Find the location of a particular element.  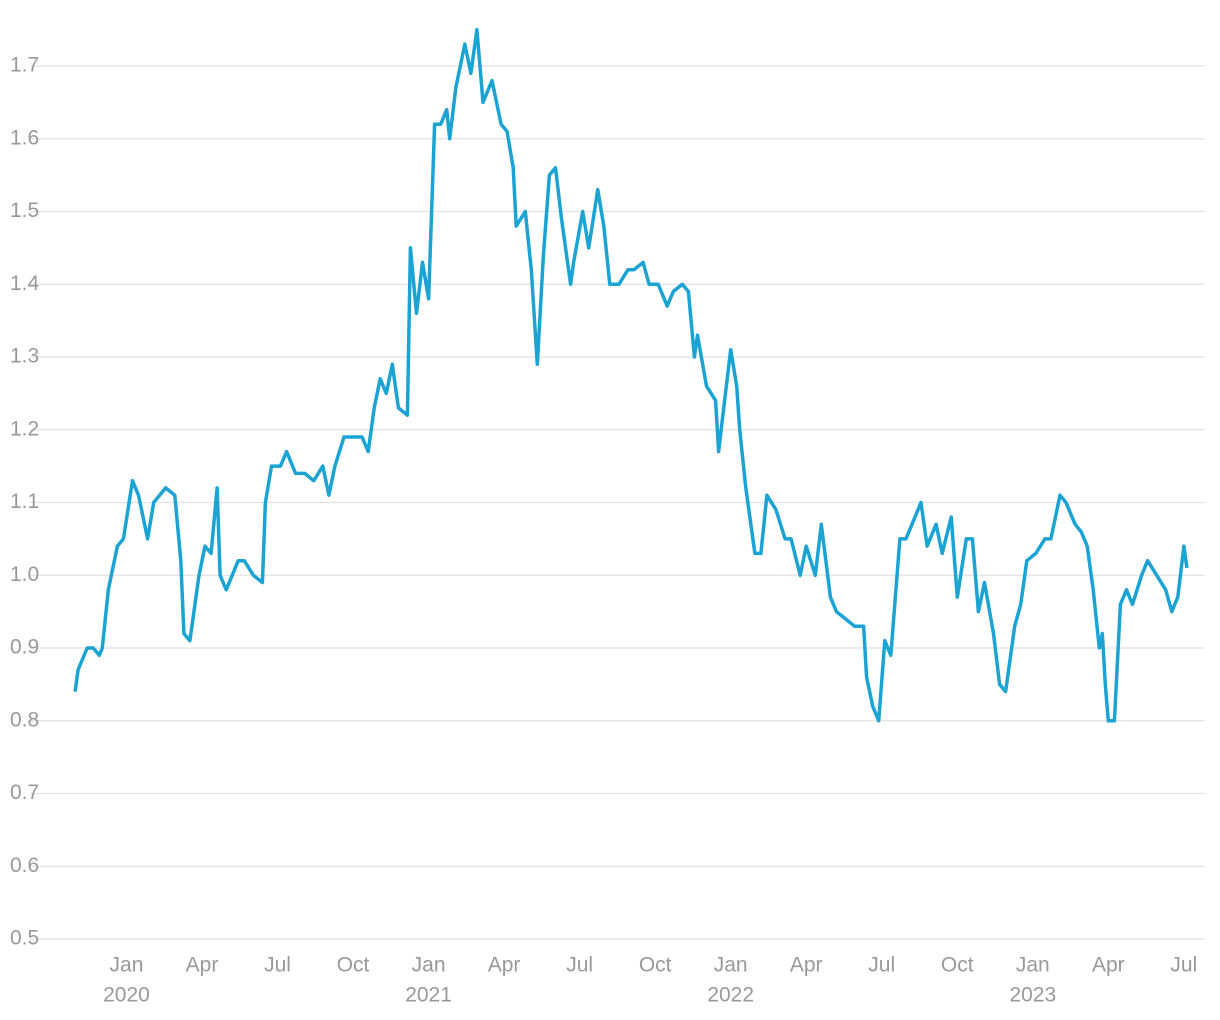

y-tick-label: 1.6 is located at coordinates (24, 137).